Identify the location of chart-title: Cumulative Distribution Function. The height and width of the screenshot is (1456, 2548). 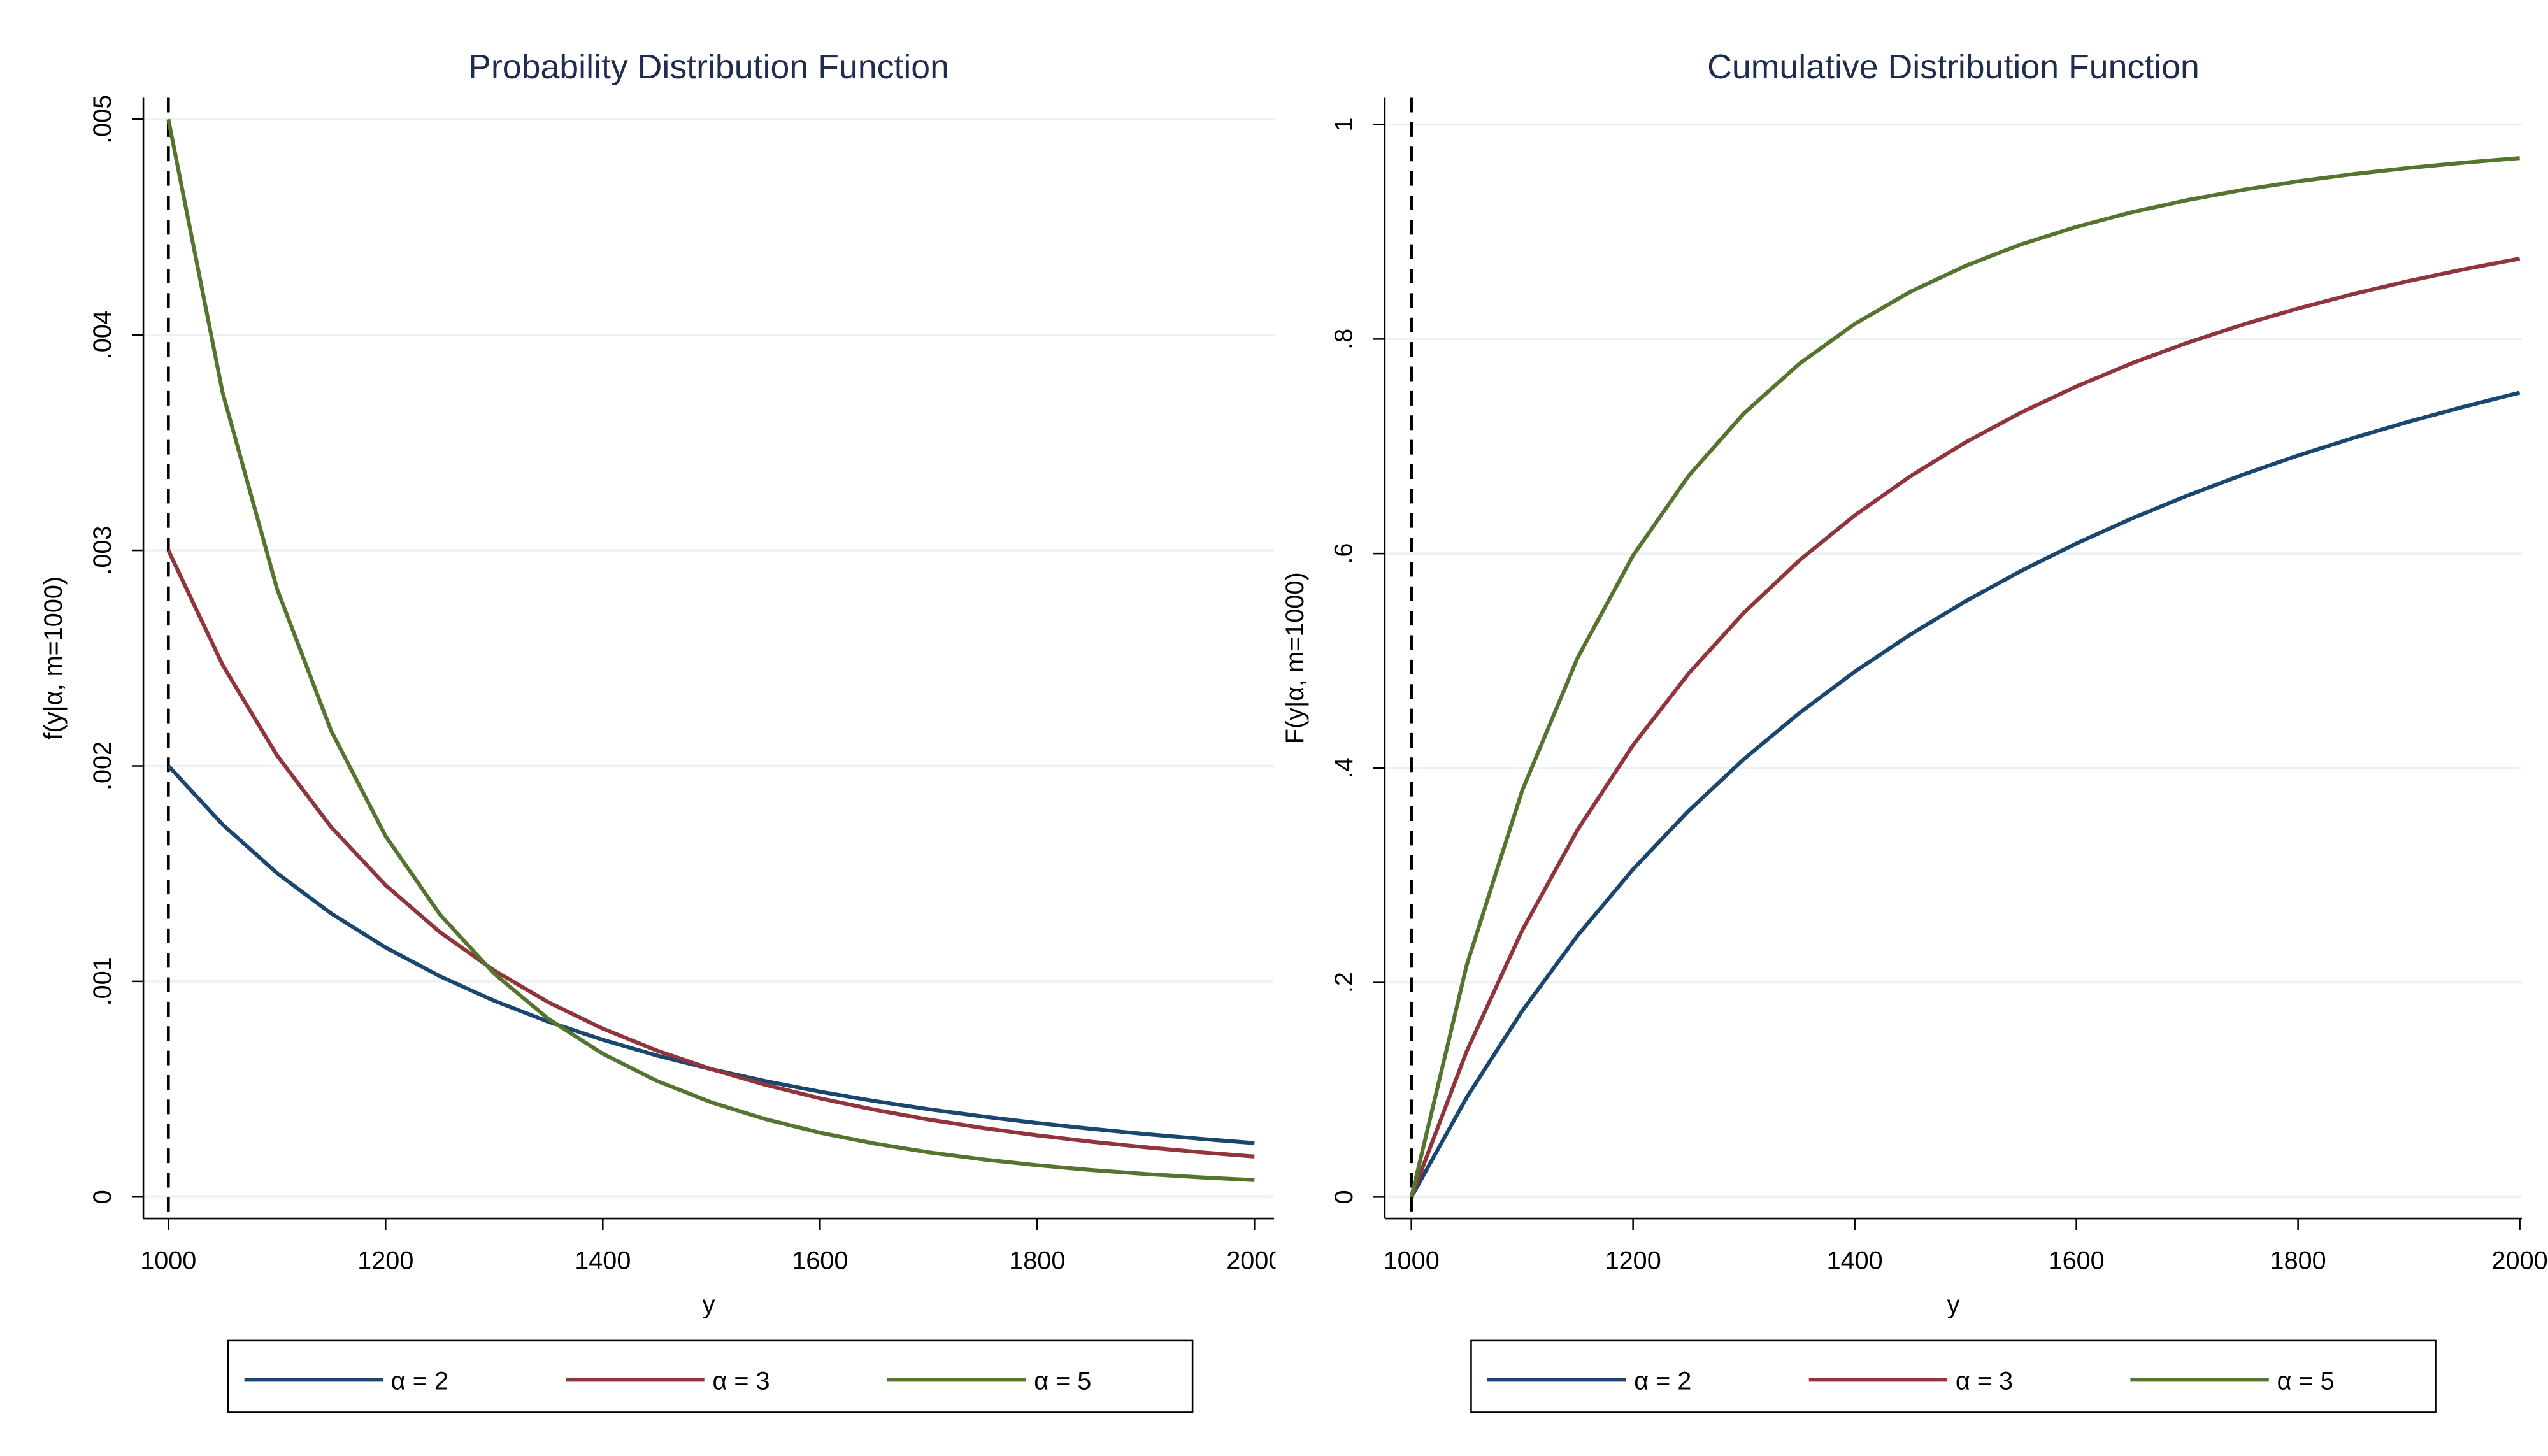
(1954, 67).